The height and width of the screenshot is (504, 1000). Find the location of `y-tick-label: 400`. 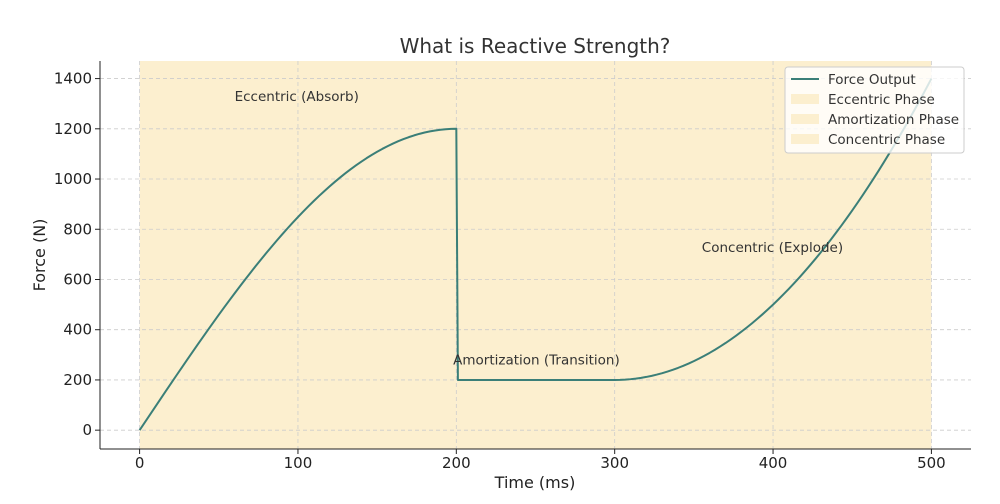

y-tick-label: 400 is located at coordinates (77, 330).